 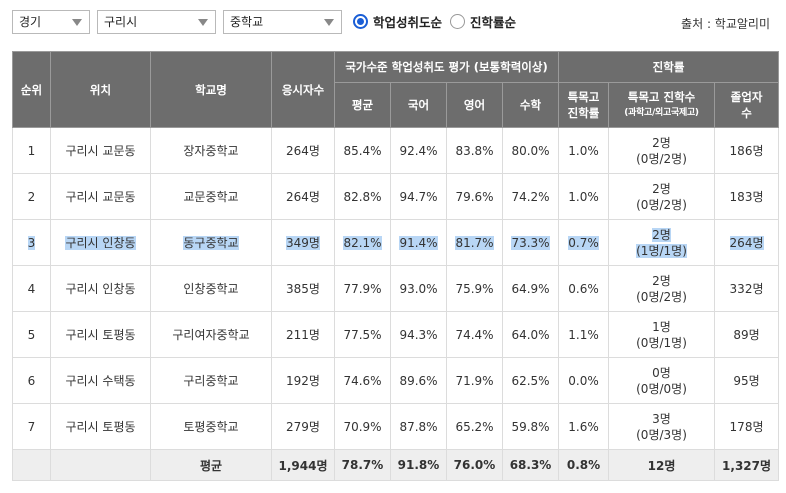 What do you see at coordinates (418, 465) in the screenshot?
I see `average-korean: 91.8%` at bounding box center [418, 465].